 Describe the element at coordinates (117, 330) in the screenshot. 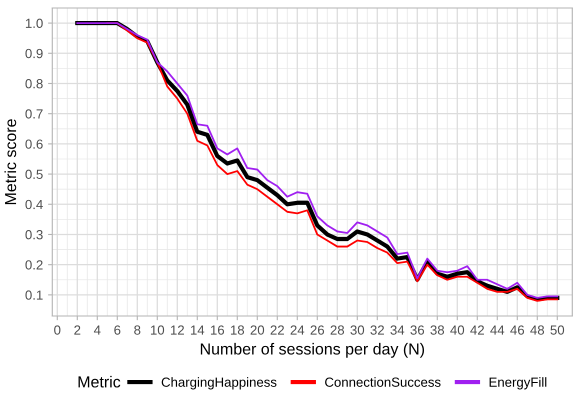

I see `x-tick-label: 6` at that location.